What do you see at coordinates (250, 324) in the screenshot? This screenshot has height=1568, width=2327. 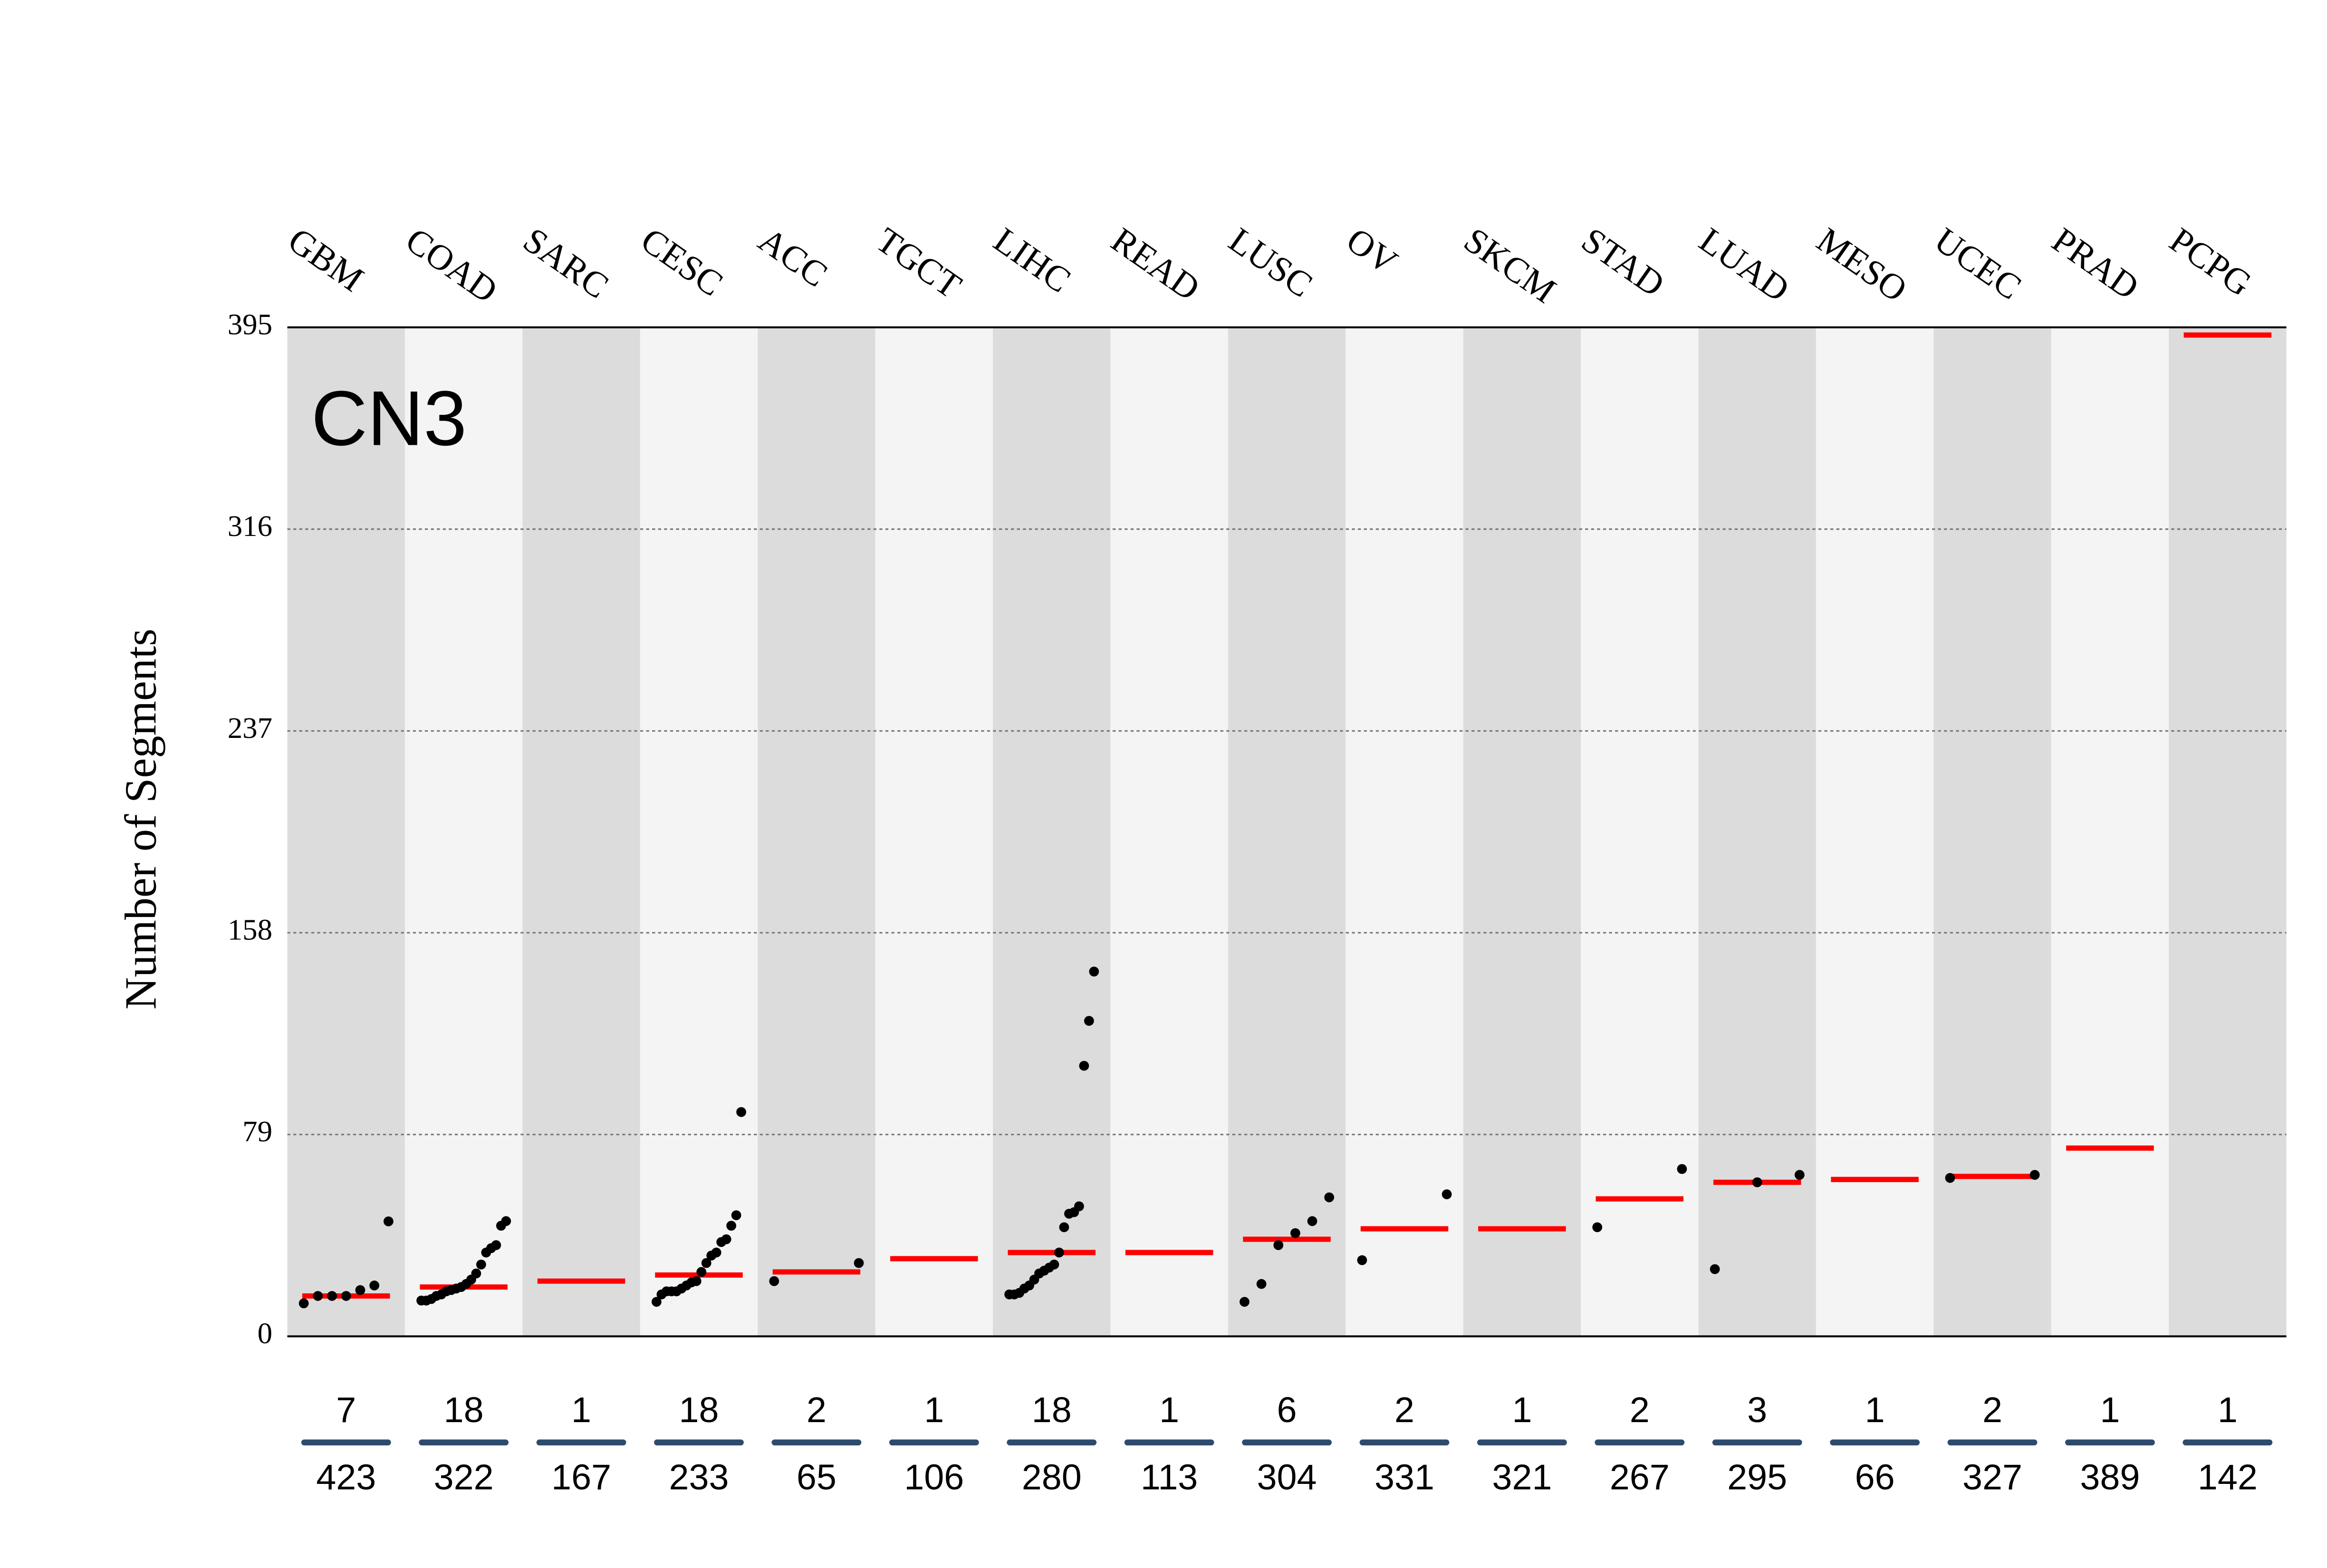 I see `y-tick-label: 395` at bounding box center [250, 324].